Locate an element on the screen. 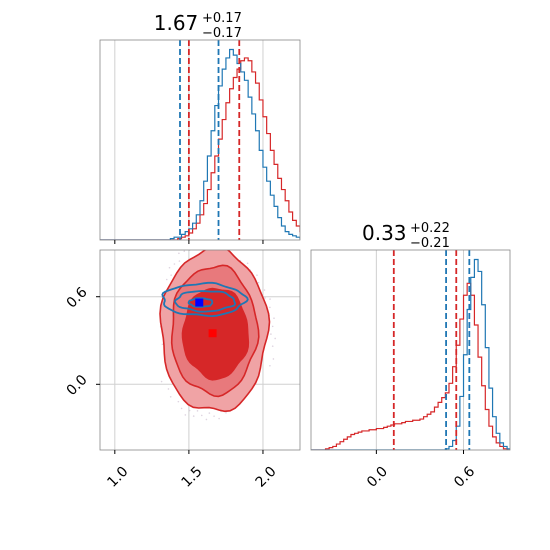 The image size is (550, 550). x-tick-label-param1-0: 1.0 is located at coordinates (117, 477).